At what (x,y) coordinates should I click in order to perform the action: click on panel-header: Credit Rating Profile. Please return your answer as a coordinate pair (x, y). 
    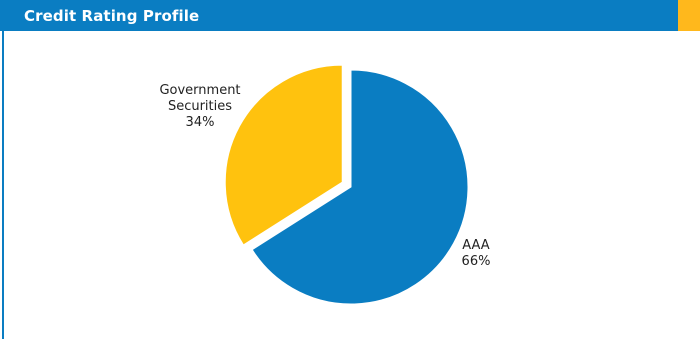
    Looking at the image, I should click on (350, 15).